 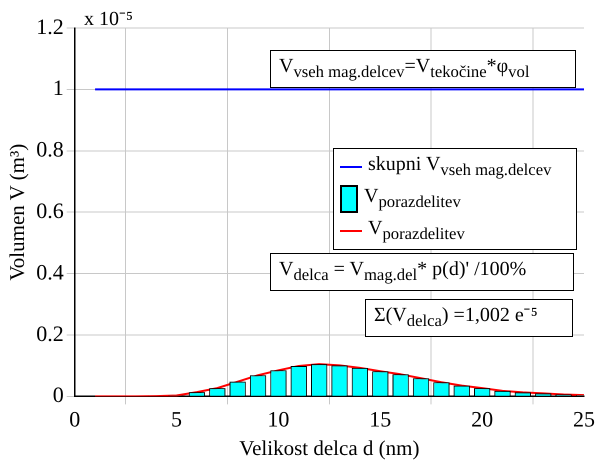 I want to click on annotation: x 10⁻⁵, so click(x=108, y=19).